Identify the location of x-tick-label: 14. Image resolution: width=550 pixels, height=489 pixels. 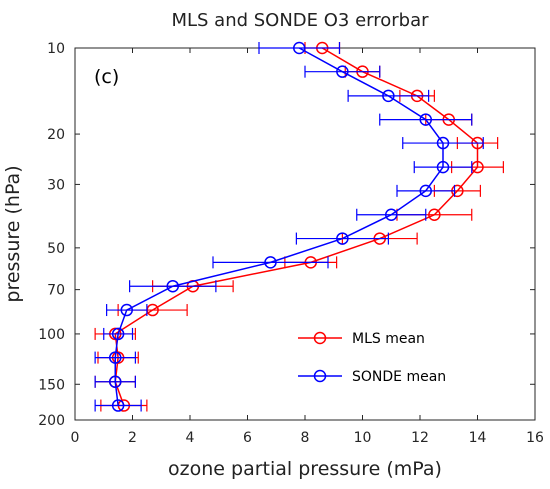
(478, 438).